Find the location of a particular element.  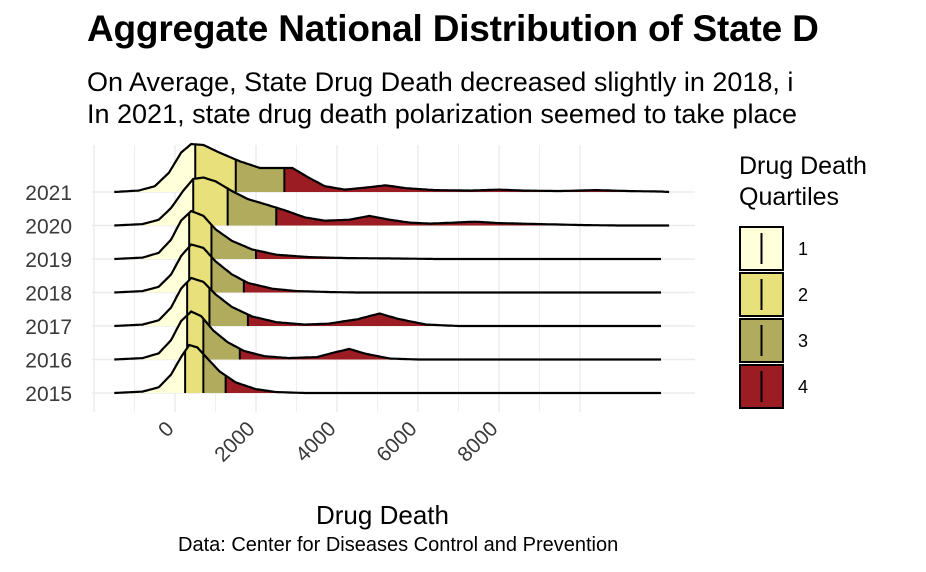

ridge-2020-outline is located at coordinates (392, 201).